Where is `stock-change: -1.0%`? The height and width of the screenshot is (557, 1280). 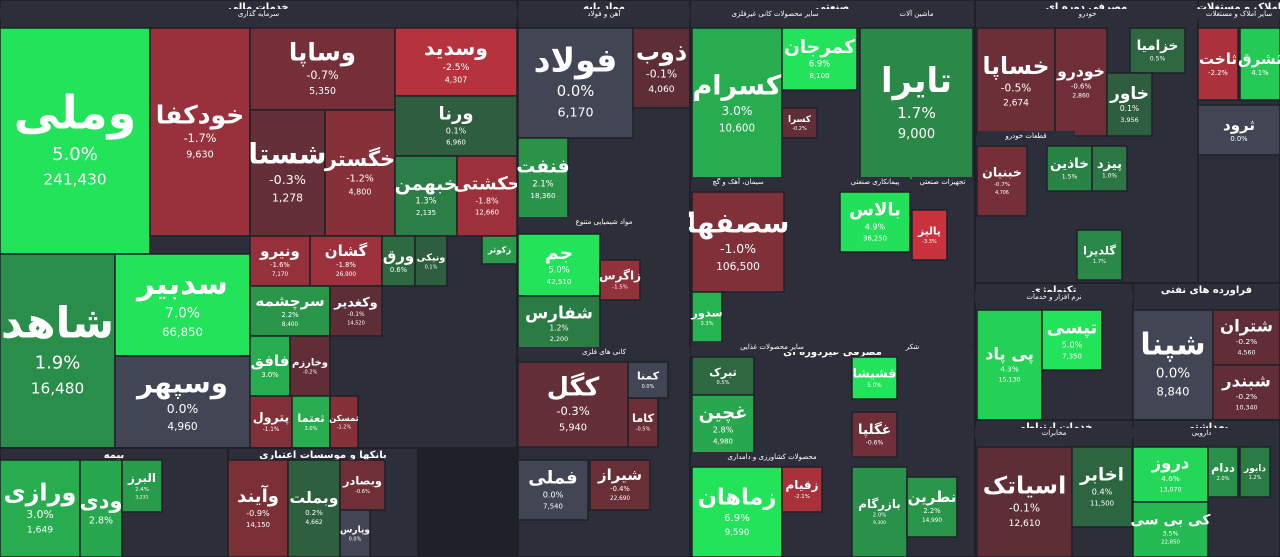 stock-change: -1.0% is located at coordinates (738, 248).